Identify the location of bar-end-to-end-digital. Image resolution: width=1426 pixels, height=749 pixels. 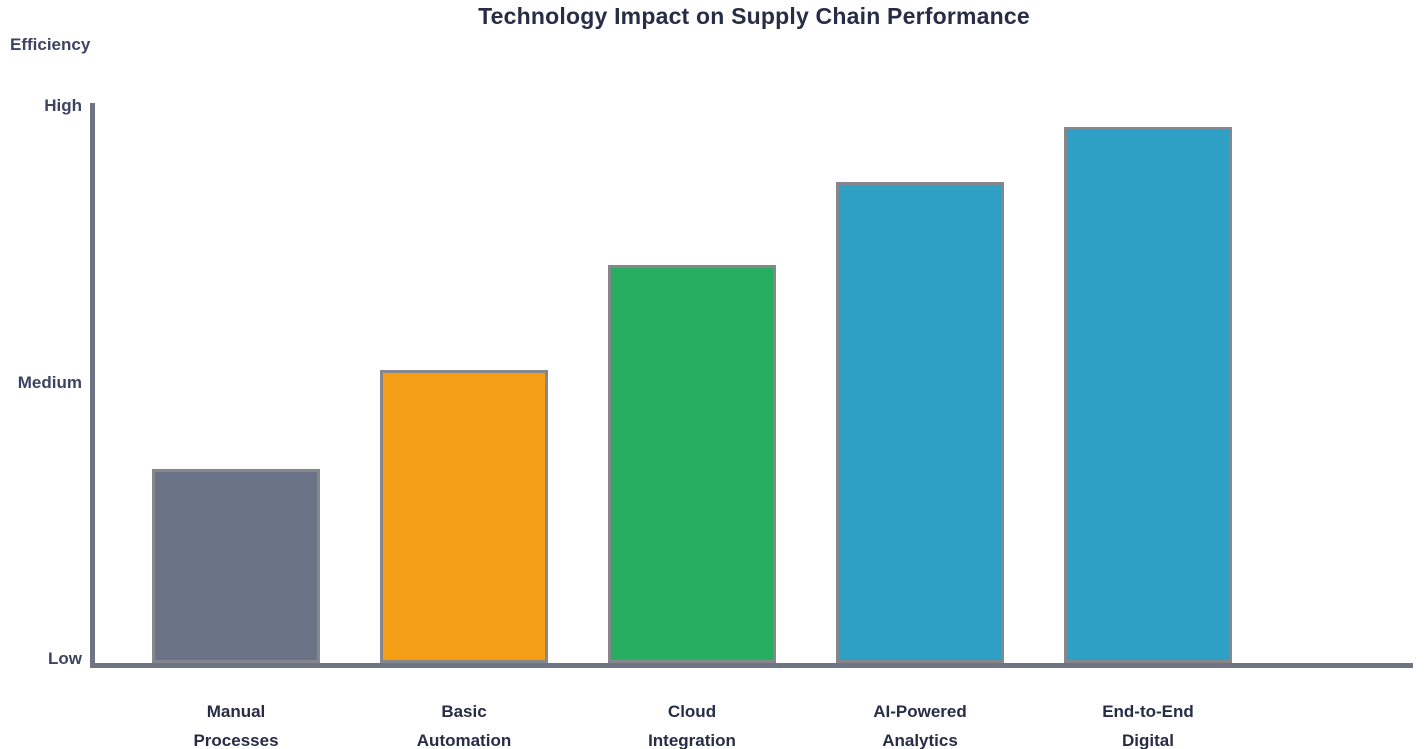
(1148, 395).